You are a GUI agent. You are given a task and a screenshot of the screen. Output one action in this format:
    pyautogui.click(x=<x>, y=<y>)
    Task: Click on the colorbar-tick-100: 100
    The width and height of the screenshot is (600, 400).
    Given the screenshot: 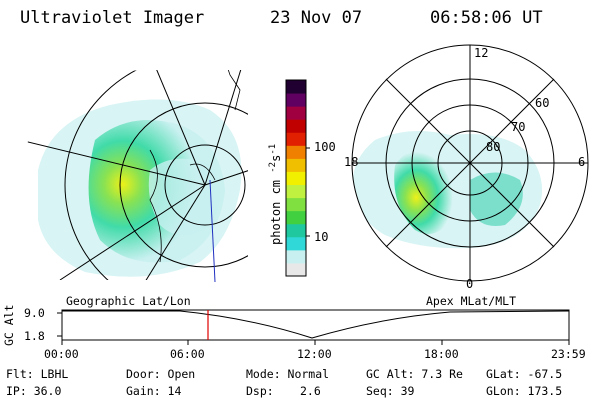 What is the action you would take?
    pyautogui.click(x=325, y=147)
    